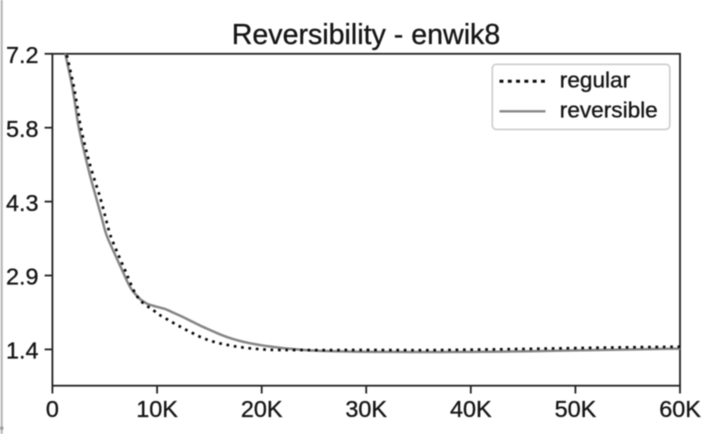 The height and width of the screenshot is (434, 728). What do you see at coordinates (680, 409) in the screenshot?
I see `svg-text: 60K` at bounding box center [680, 409].